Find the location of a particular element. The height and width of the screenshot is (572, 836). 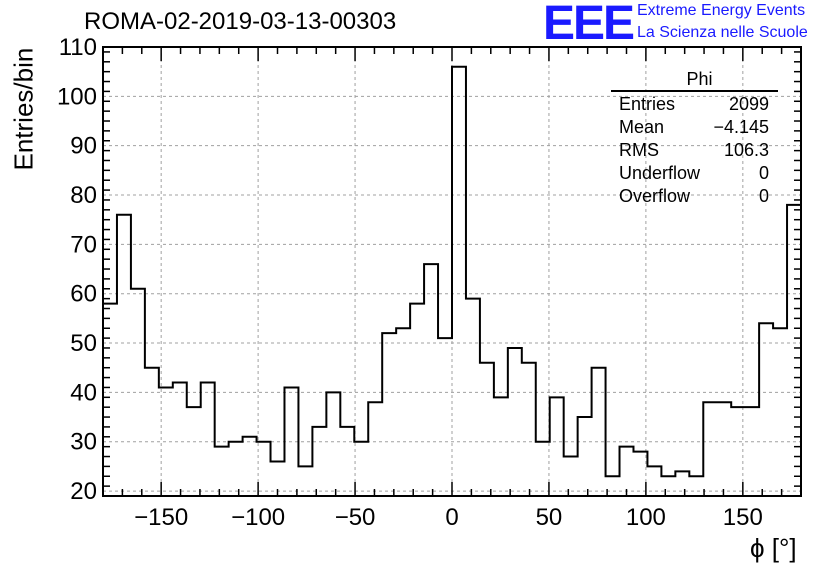

stats-label: Entries is located at coordinates (647, 104).